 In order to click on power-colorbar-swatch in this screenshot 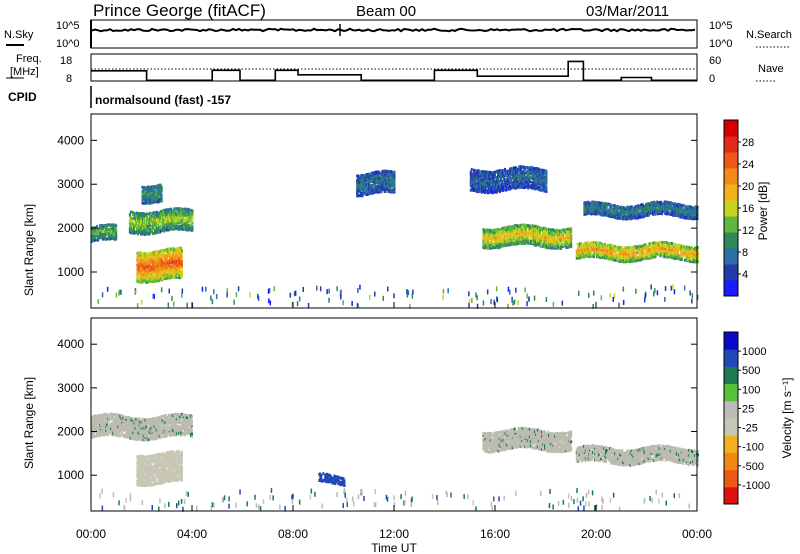, I will do `click(731, 272)`.